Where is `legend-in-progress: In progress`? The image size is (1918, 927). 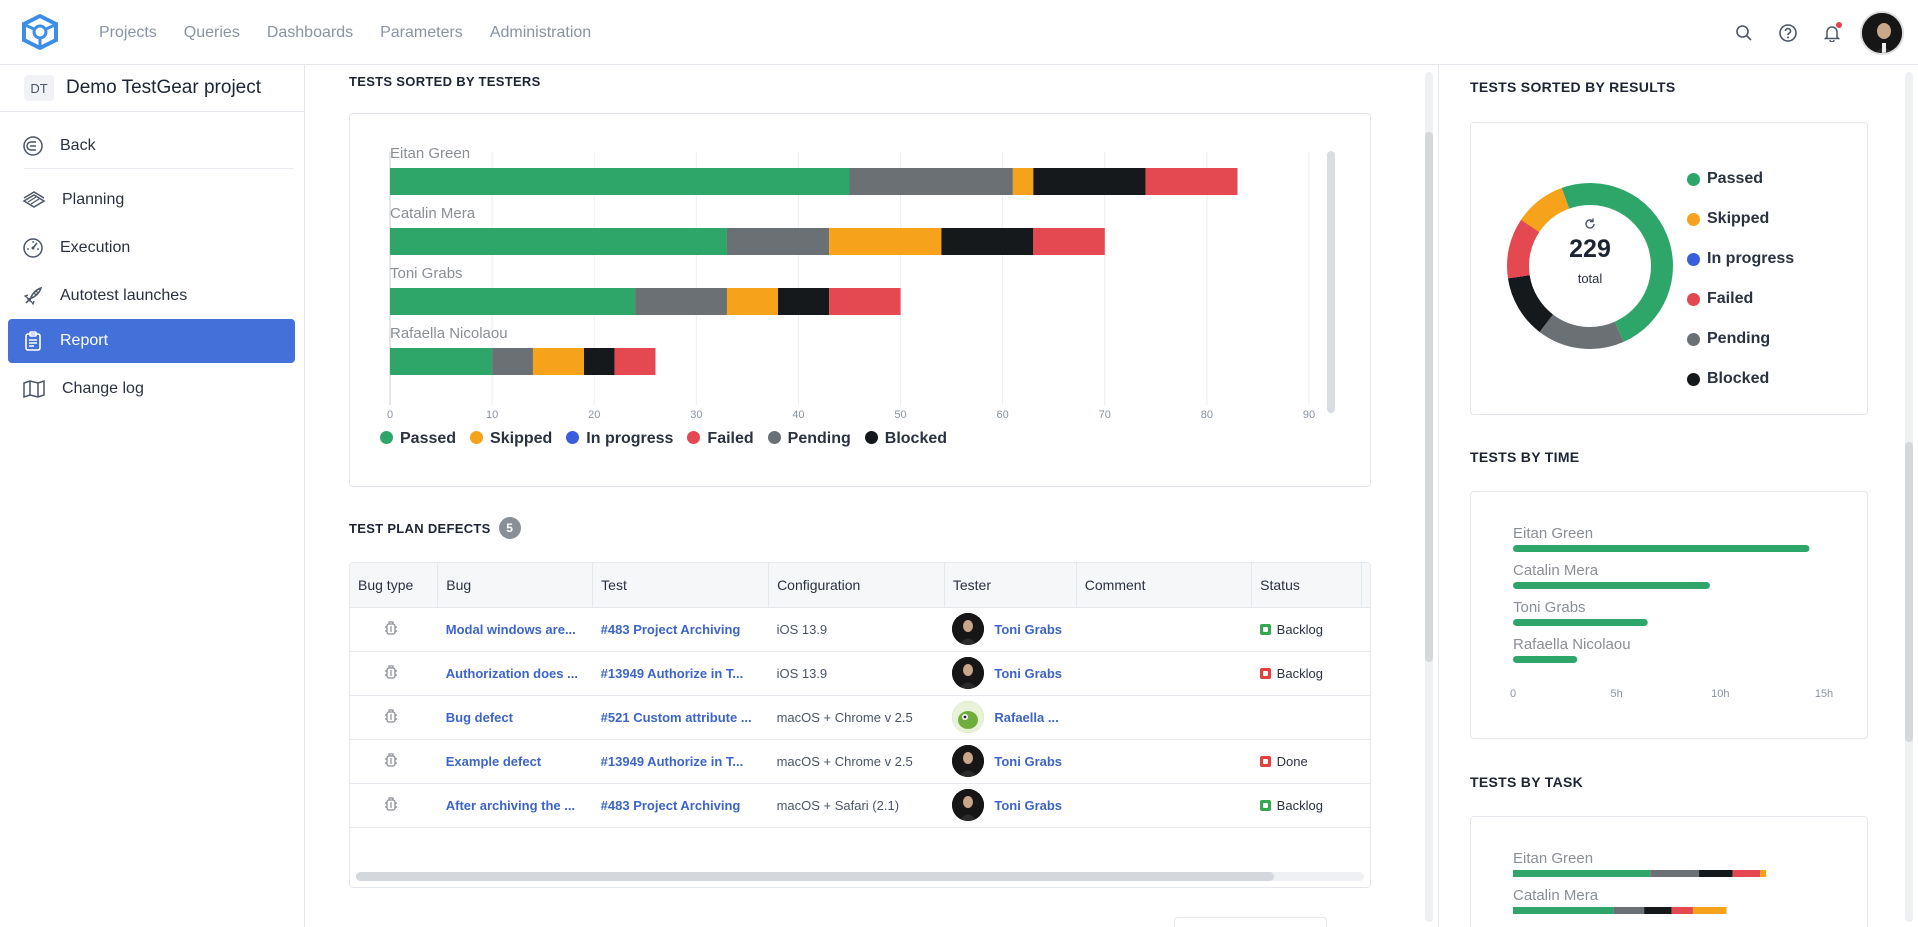 legend-in-progress: In progress is located at coordinates (619, 439).